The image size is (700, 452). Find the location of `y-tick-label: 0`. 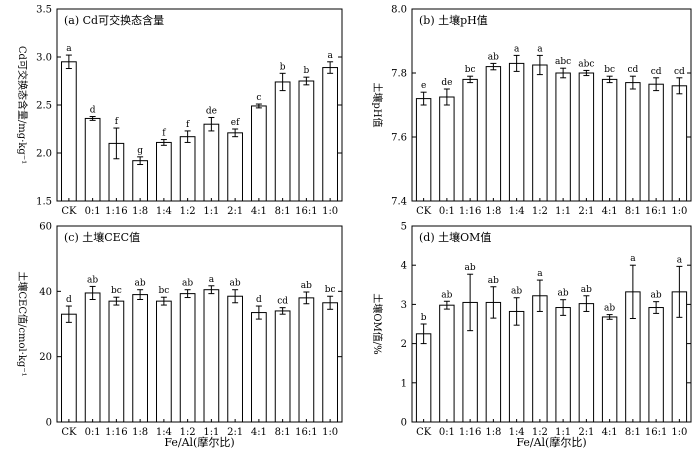

y-tick-label: 0 is located at coordinates (404, 423).